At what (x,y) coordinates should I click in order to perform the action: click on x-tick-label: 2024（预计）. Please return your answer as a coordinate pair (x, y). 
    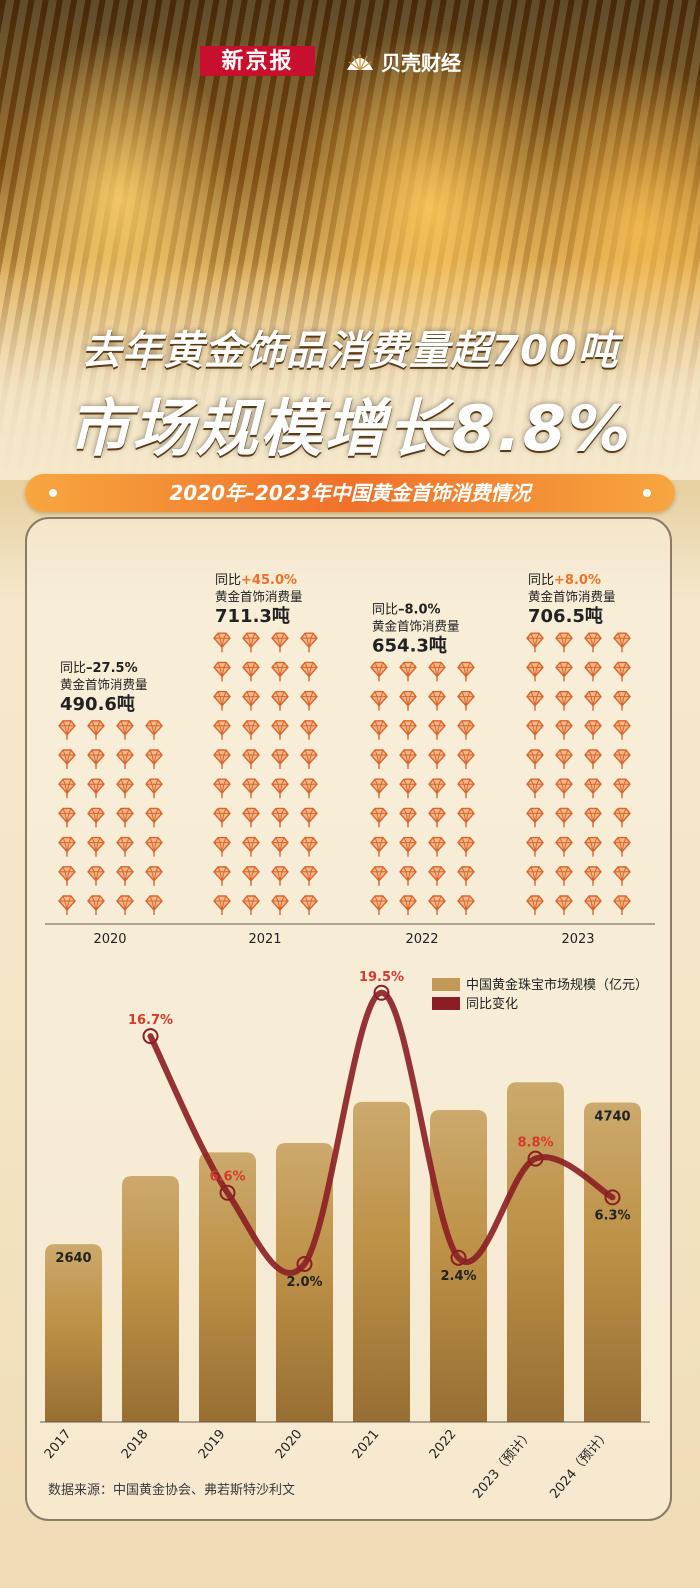
    Looking at the image, I should click on (580, 1464).